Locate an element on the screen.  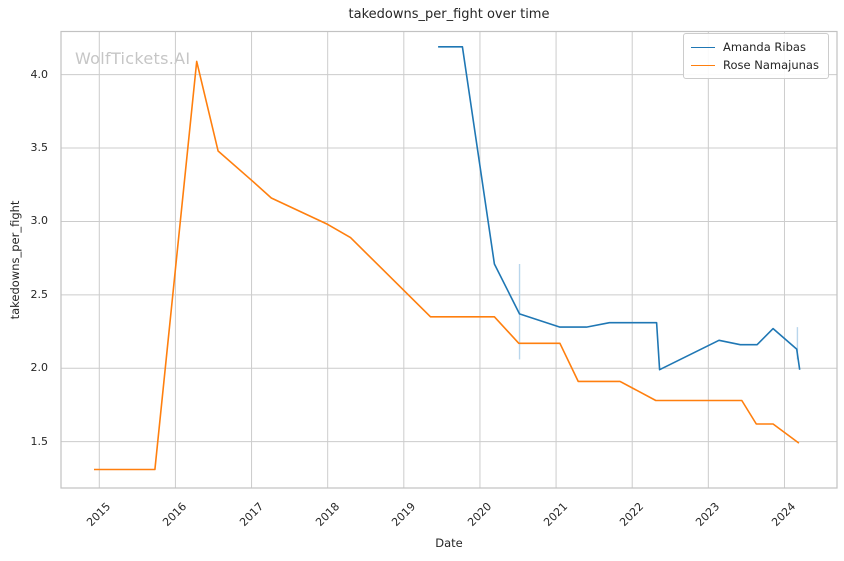
y-tick-label: 1.5 is located at coordinates (39, 441).